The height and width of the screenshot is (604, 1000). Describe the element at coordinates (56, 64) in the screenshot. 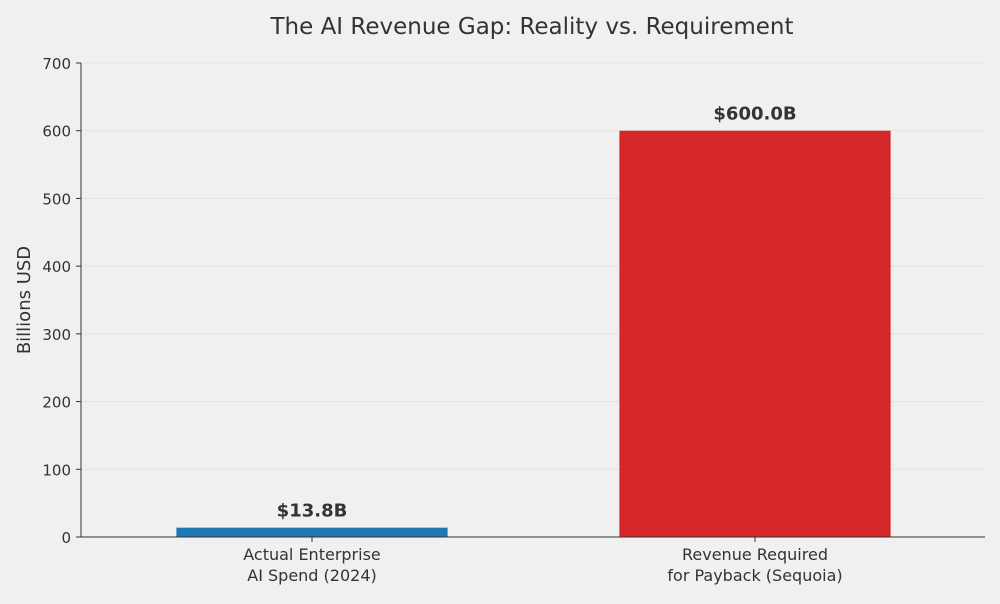

I see `y-tick-label: 700` at that location.